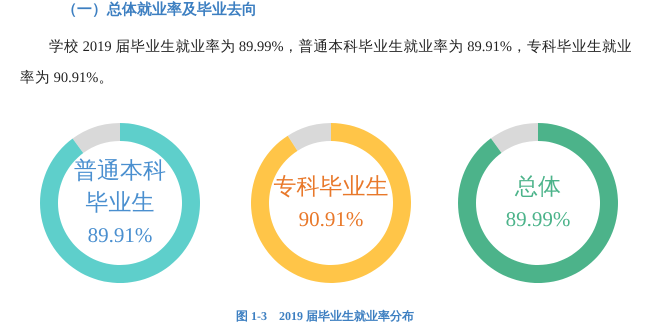  I want to click on text: 学校 2019 届毕业生就业率为 89.99%，普通本科毕业生就业率为 89.91%，专科毕业生就业率为 90.91%。, so click(326, 63).